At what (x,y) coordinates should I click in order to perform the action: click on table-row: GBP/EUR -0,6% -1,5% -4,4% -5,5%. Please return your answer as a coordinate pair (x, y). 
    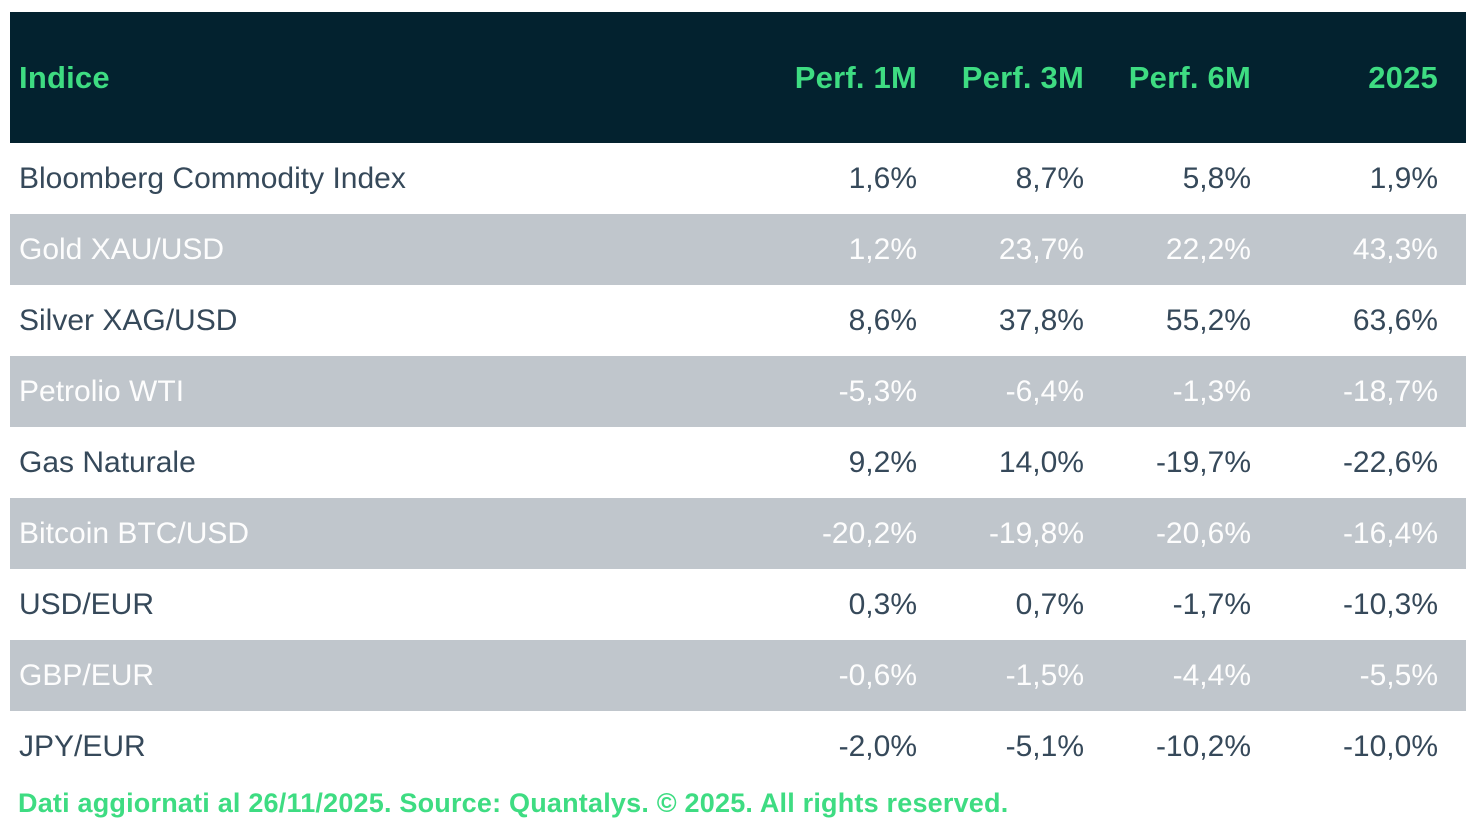
    Looking at the image, I should click on (738, 675).